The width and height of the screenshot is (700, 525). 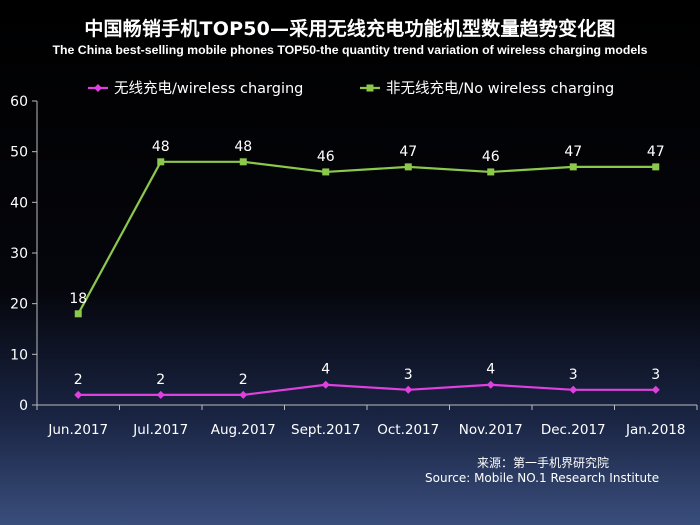 What do you see at coordinates (19, 102) in the screenshot?
I see `y-tick-label: 60` at bounding box center [19, 102].